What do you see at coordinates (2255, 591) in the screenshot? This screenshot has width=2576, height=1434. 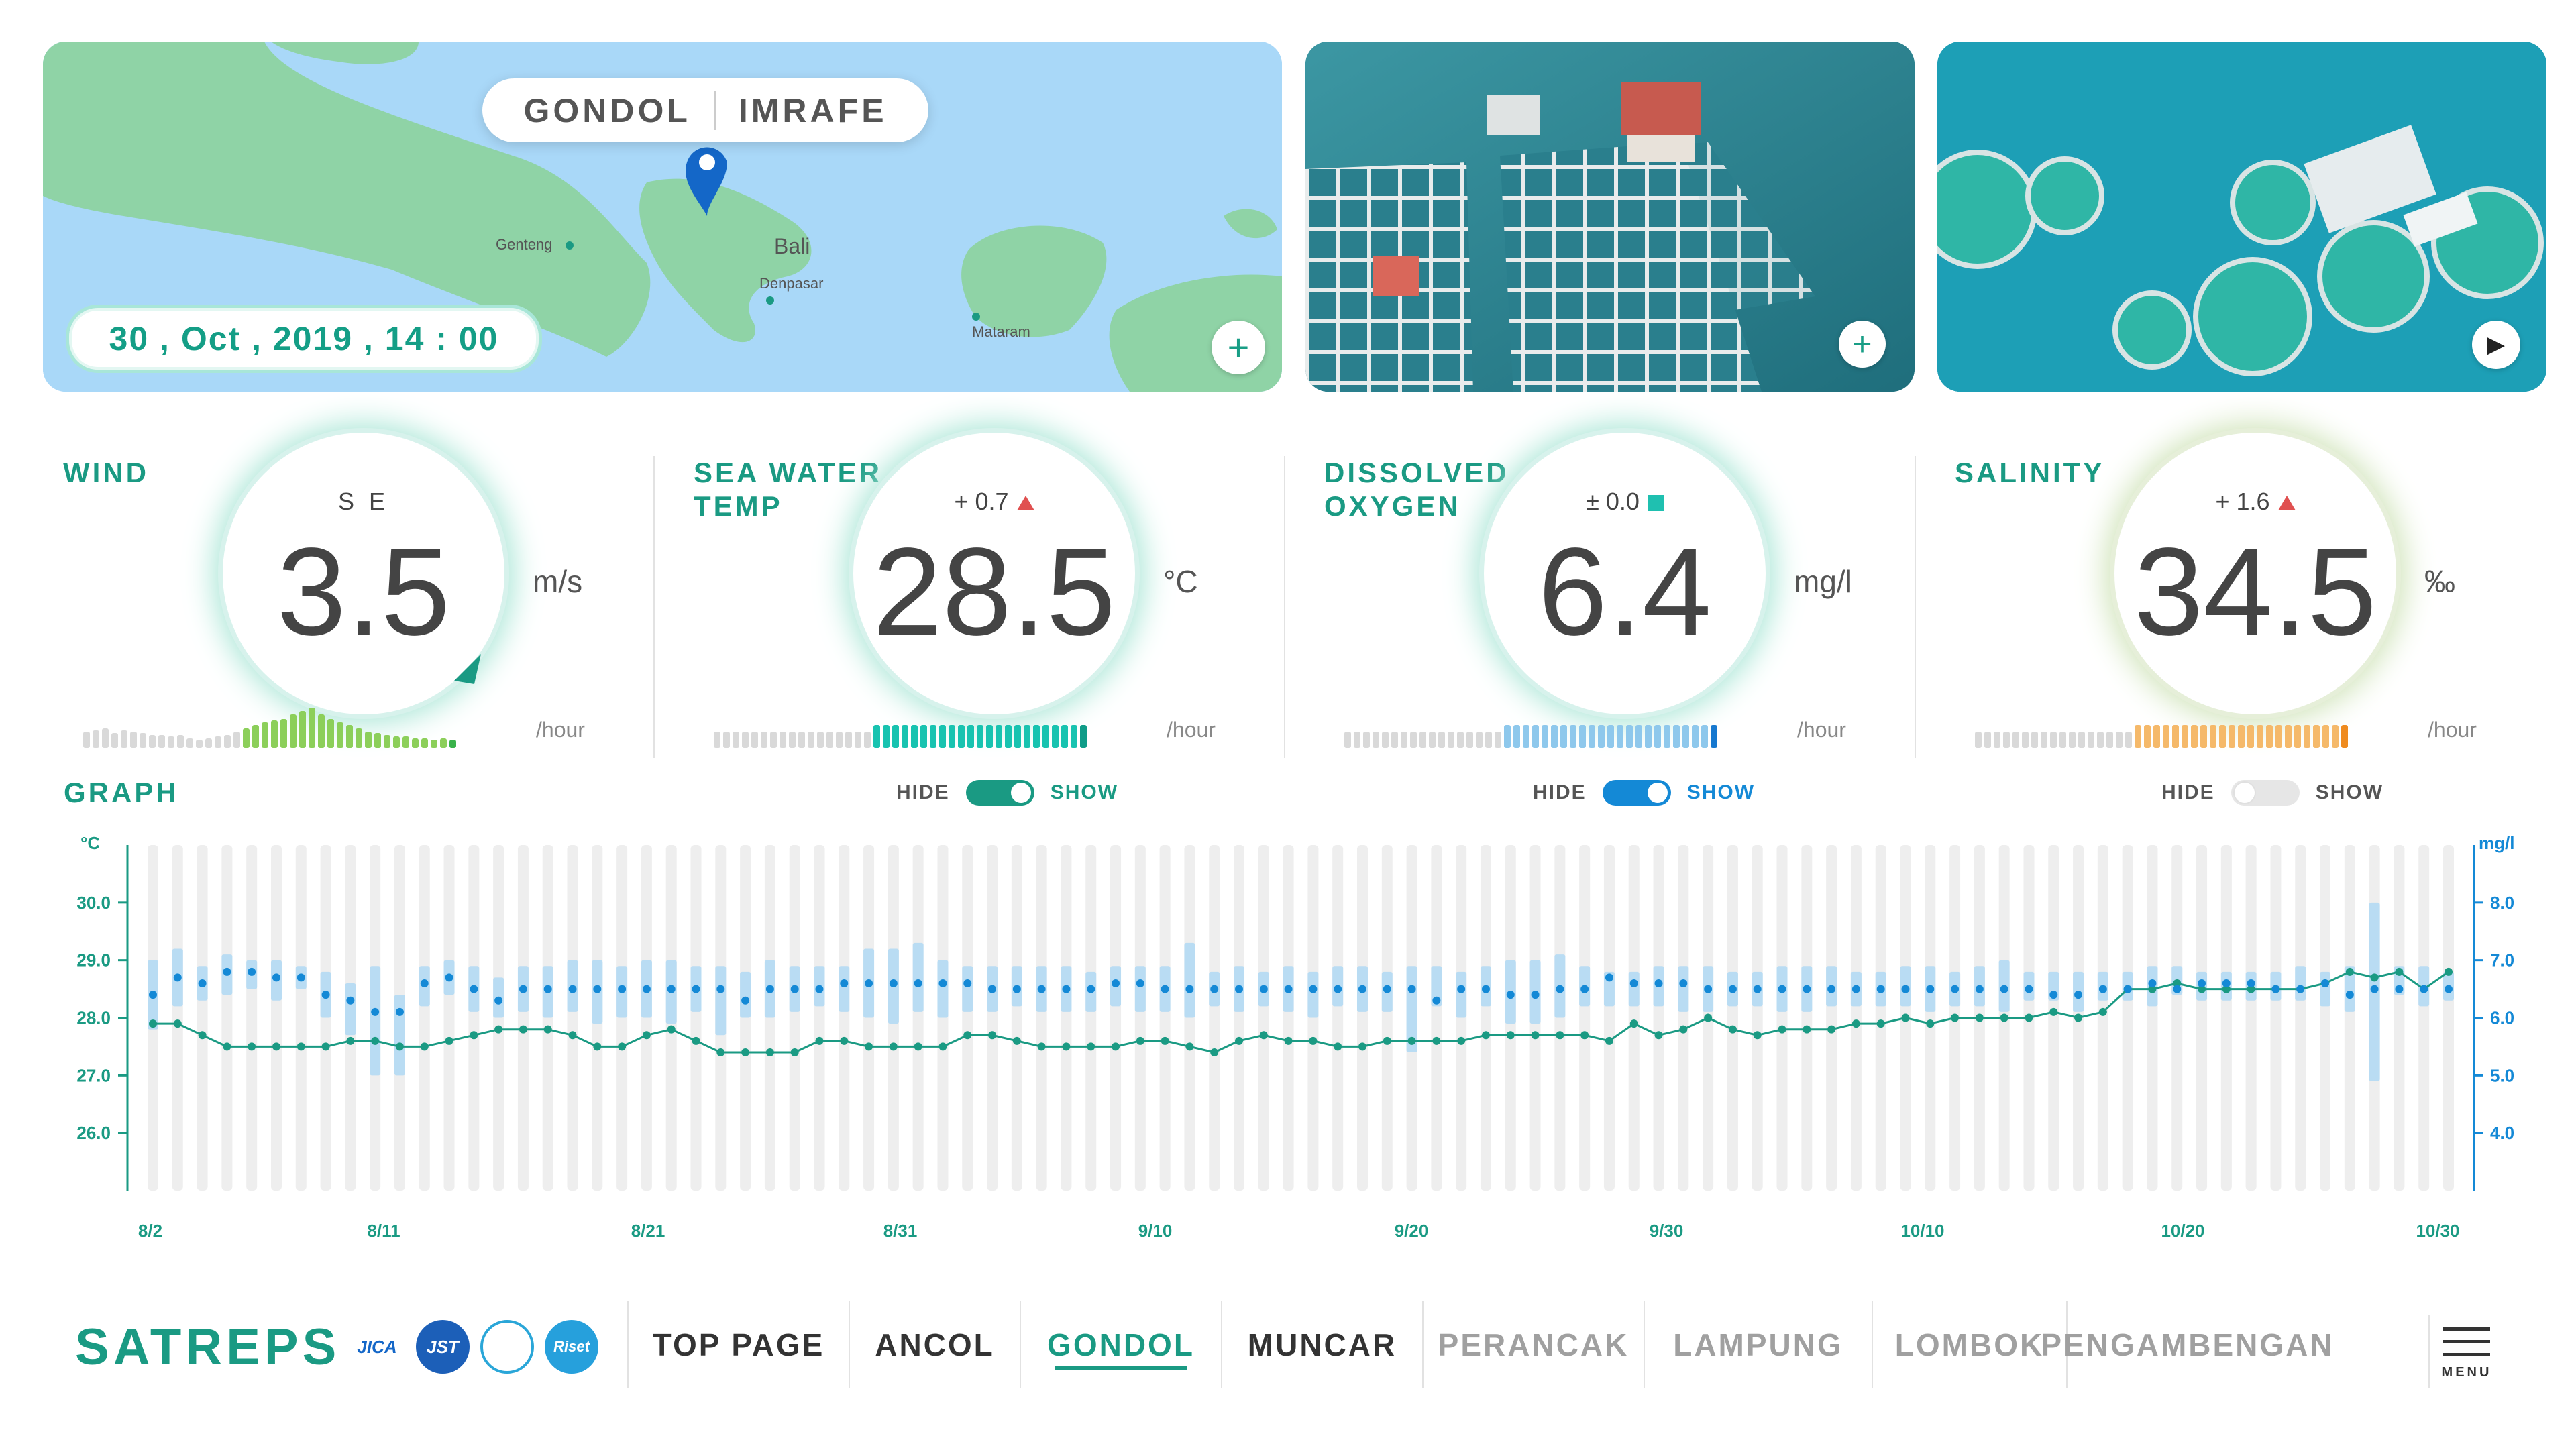 I see `salinity-value: 34.5` at bounding box center [2255, 591].